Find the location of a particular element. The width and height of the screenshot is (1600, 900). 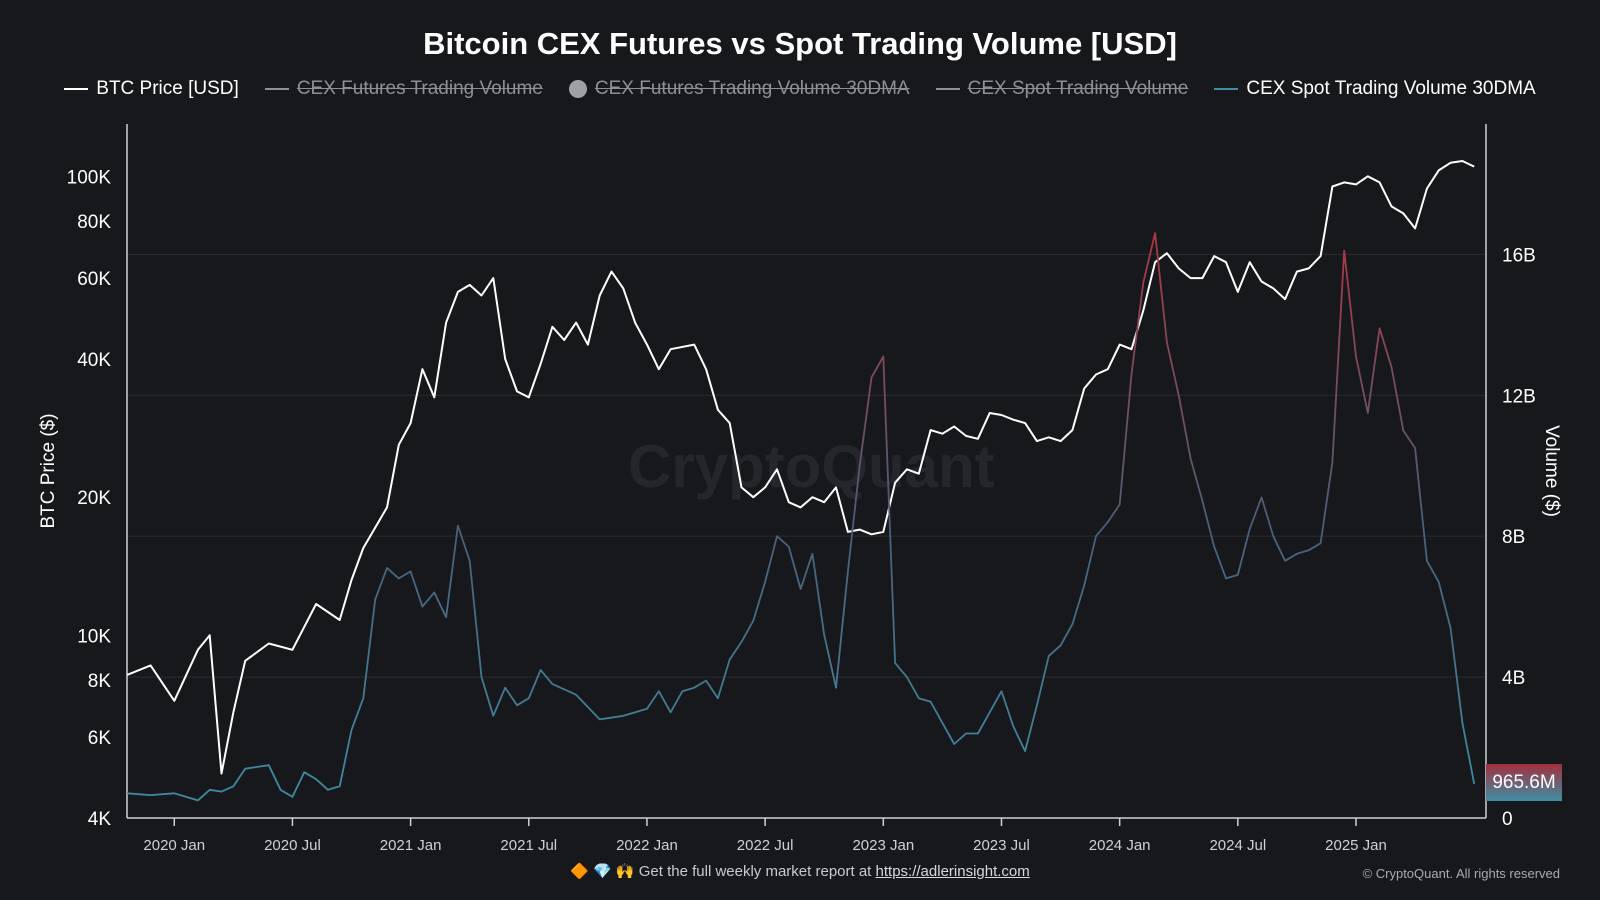

legend-label: CEX Spot Trading Volume is located at coordinates (1078, 88).